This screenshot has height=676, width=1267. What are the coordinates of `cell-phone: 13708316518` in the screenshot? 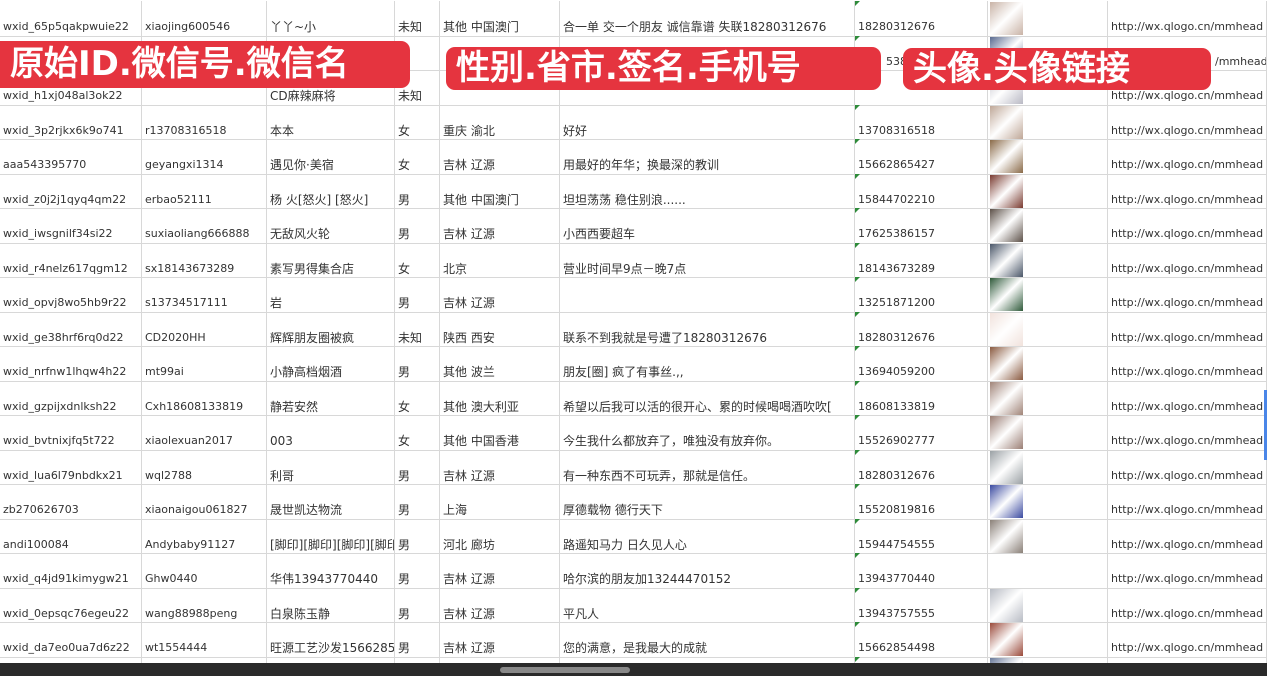 It's located at (921, 121).